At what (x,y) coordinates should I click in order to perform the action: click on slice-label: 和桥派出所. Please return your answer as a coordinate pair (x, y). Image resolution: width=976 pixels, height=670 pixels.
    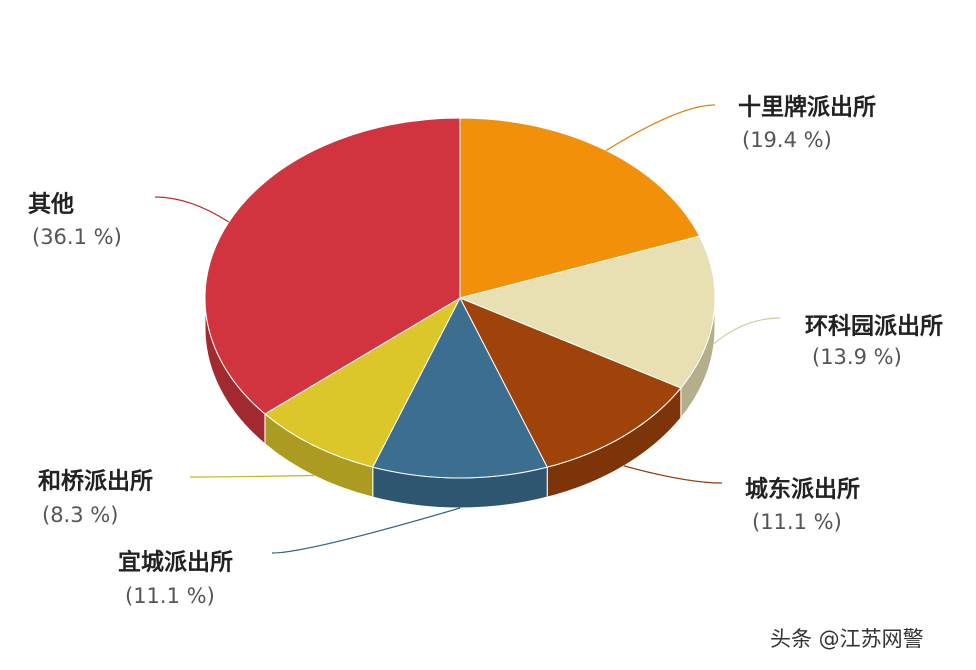
    Looking at the image, I should click on (95, 481).